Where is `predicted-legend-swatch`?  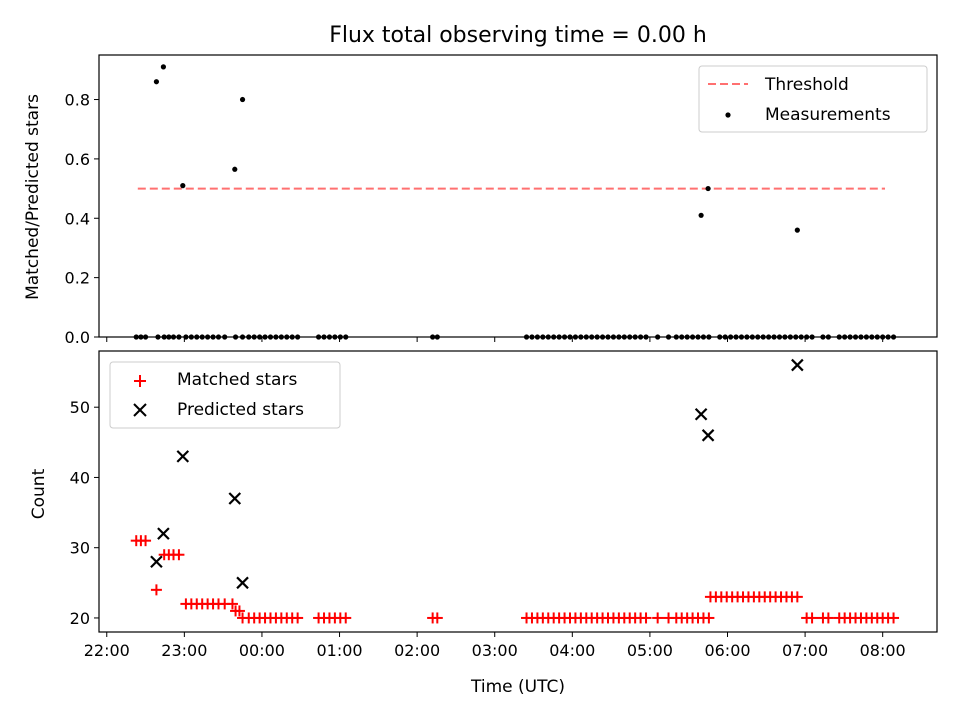
predicted-legend-swatch is located at coordinates (140, 410).